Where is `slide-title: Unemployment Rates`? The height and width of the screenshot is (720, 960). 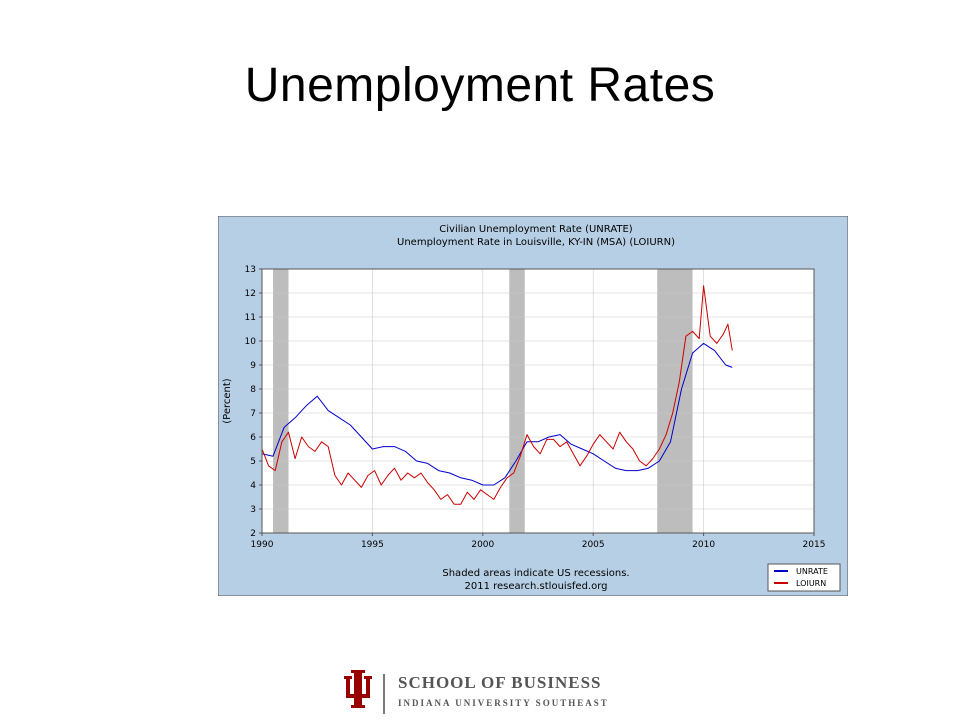
slide-title: Unemployment Rates is located at coordinates (480, 85).